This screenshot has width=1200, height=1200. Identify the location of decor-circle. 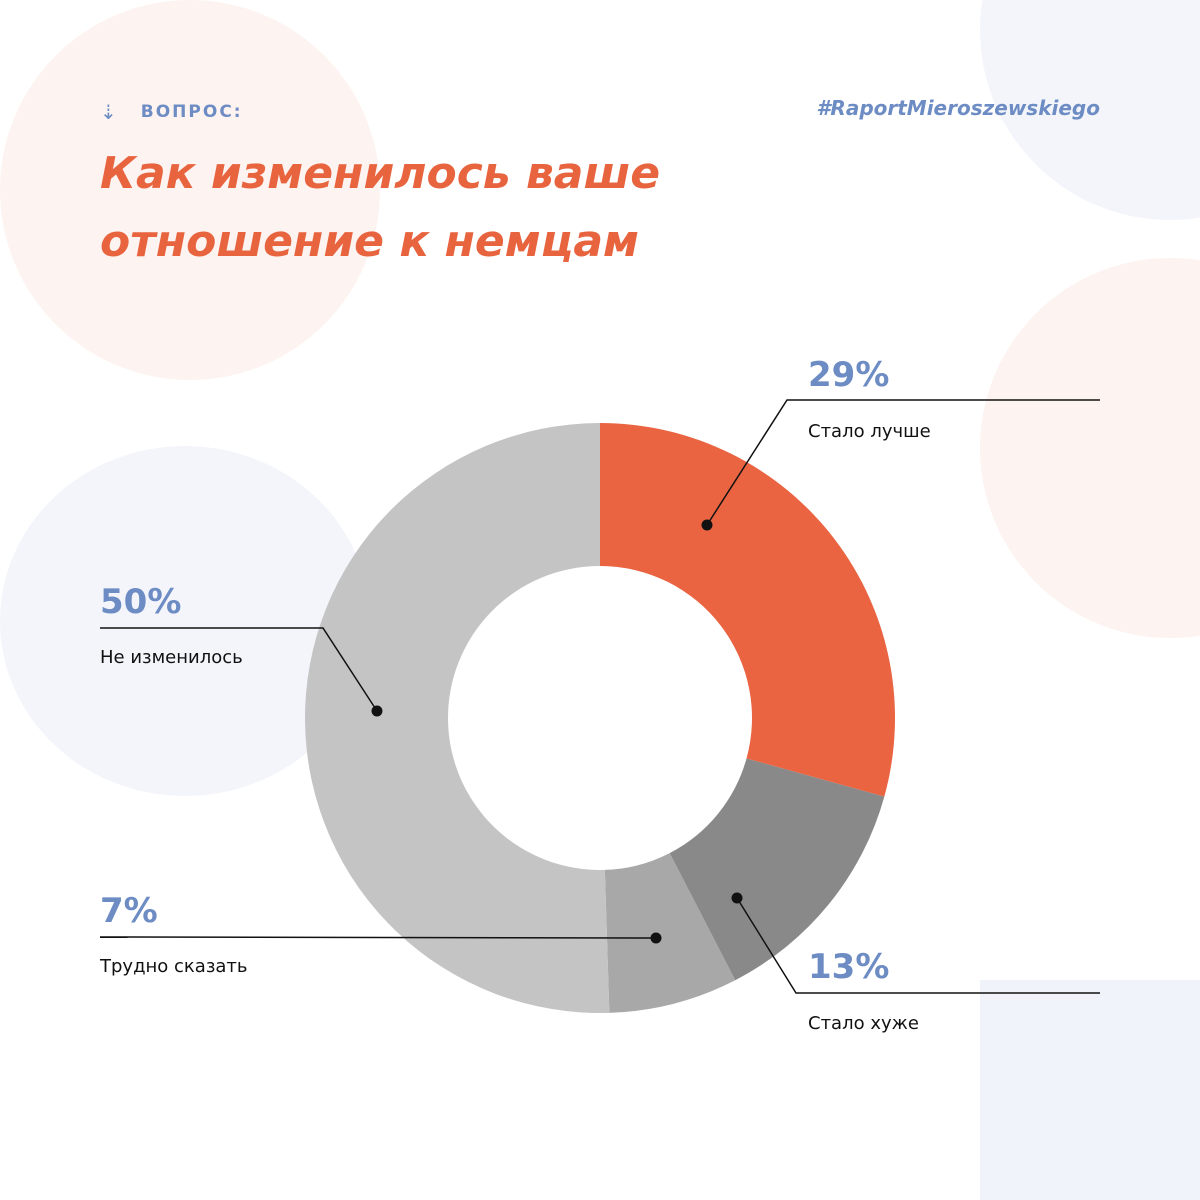
(190, 190).